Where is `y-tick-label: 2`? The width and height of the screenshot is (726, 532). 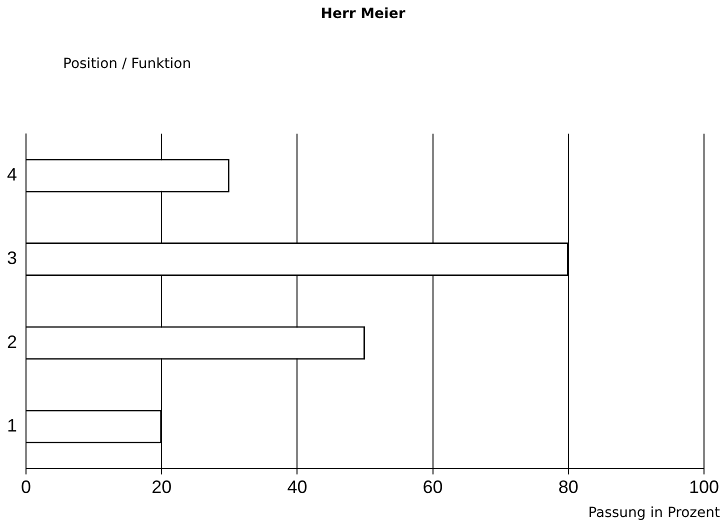 y-tick-label: 2 is located at coordinates (12, 342).